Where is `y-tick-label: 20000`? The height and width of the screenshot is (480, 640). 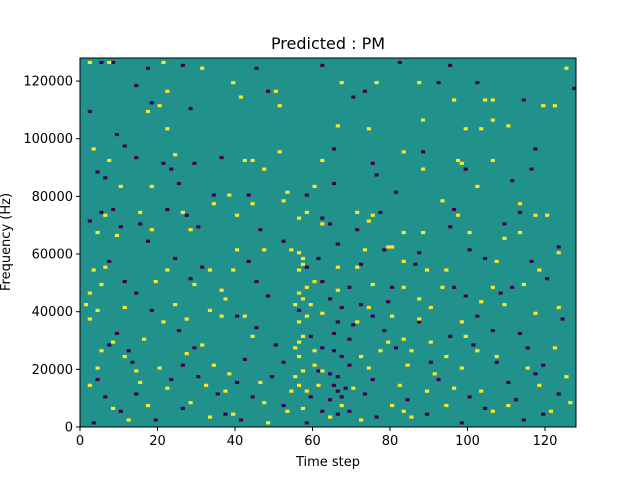 y-tick-label: 20000 is located at coordinates (52, 370).